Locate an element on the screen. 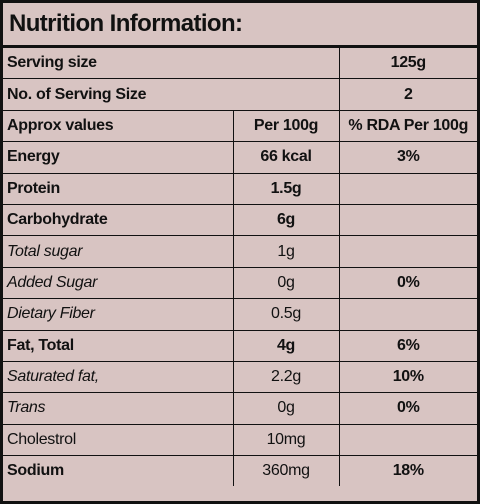 The height and width of the screenshot is (504, 480). row: Protein 1.5g is located at coordinates (240, 188).